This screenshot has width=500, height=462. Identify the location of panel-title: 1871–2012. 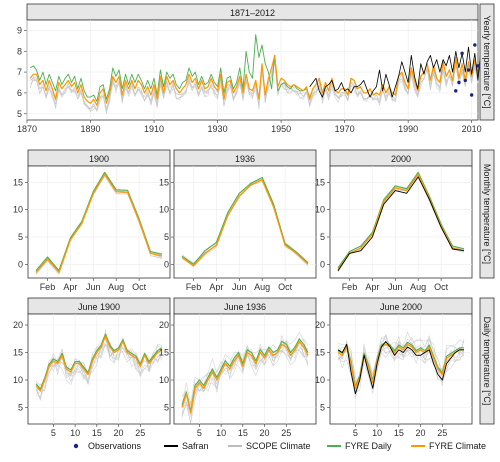
(252, 13).